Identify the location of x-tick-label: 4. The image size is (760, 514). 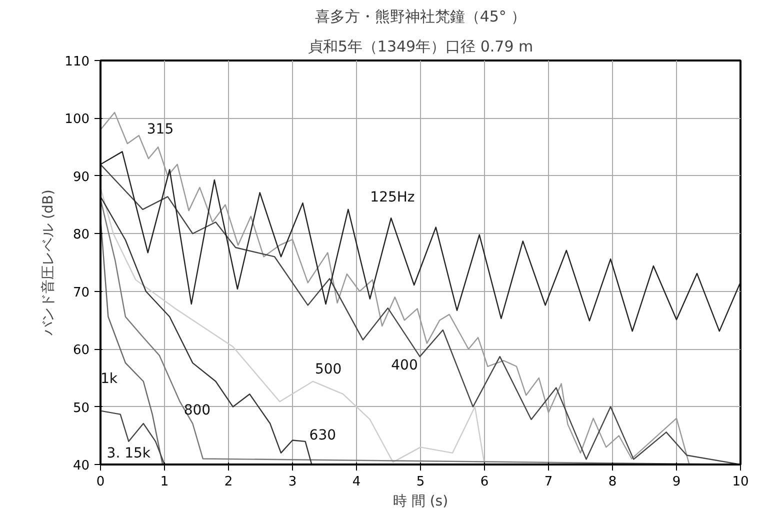
(356, 482).